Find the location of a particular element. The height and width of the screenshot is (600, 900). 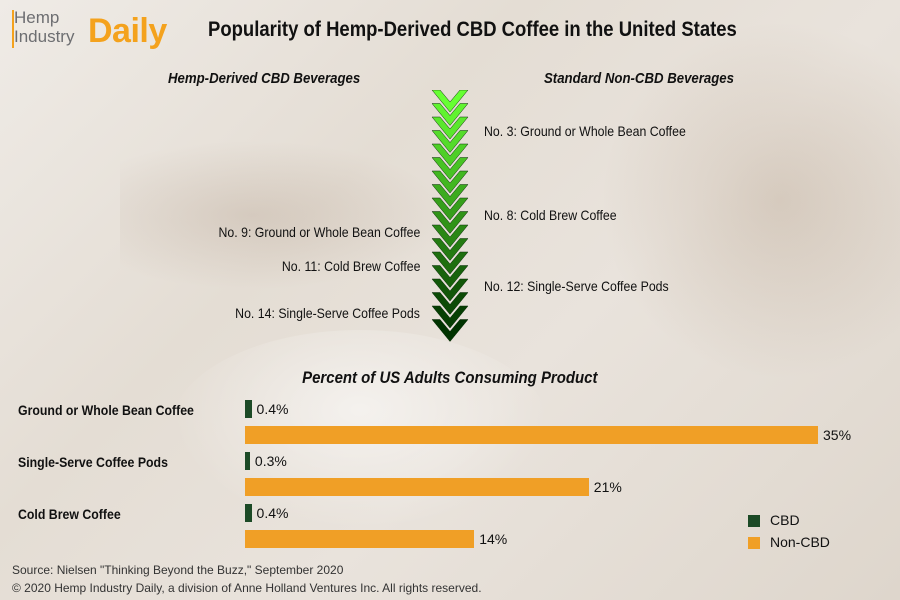

background-coffee-beans is located at coordinates (285, 215).